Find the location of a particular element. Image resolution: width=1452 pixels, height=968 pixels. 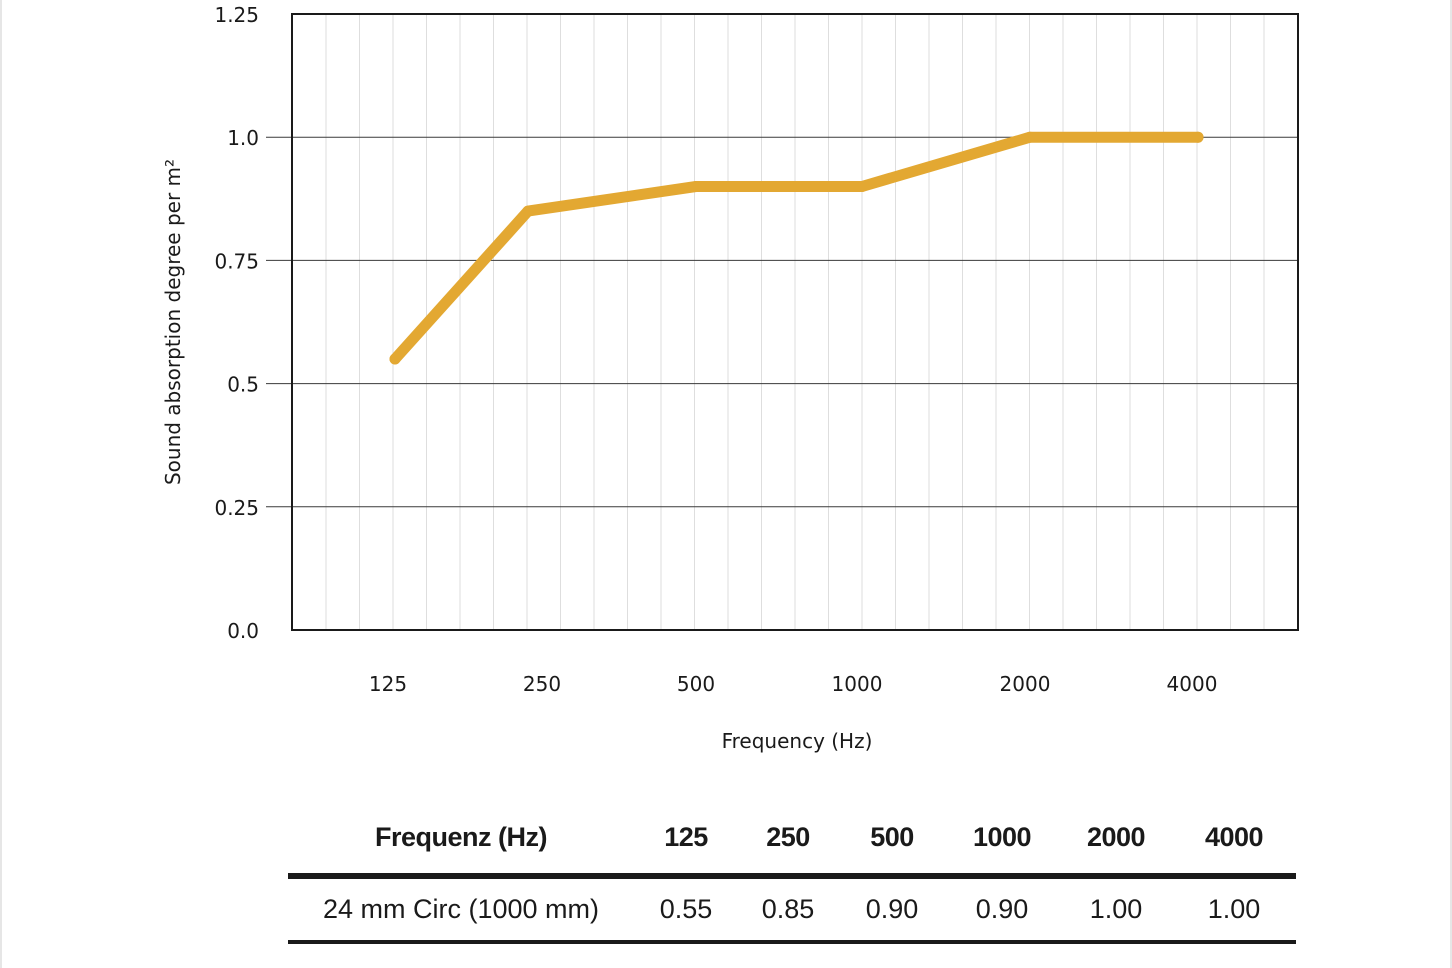

x-axis-ticks: 125 250 500 1000 2000 4000 is located at coordinates (793, 684).